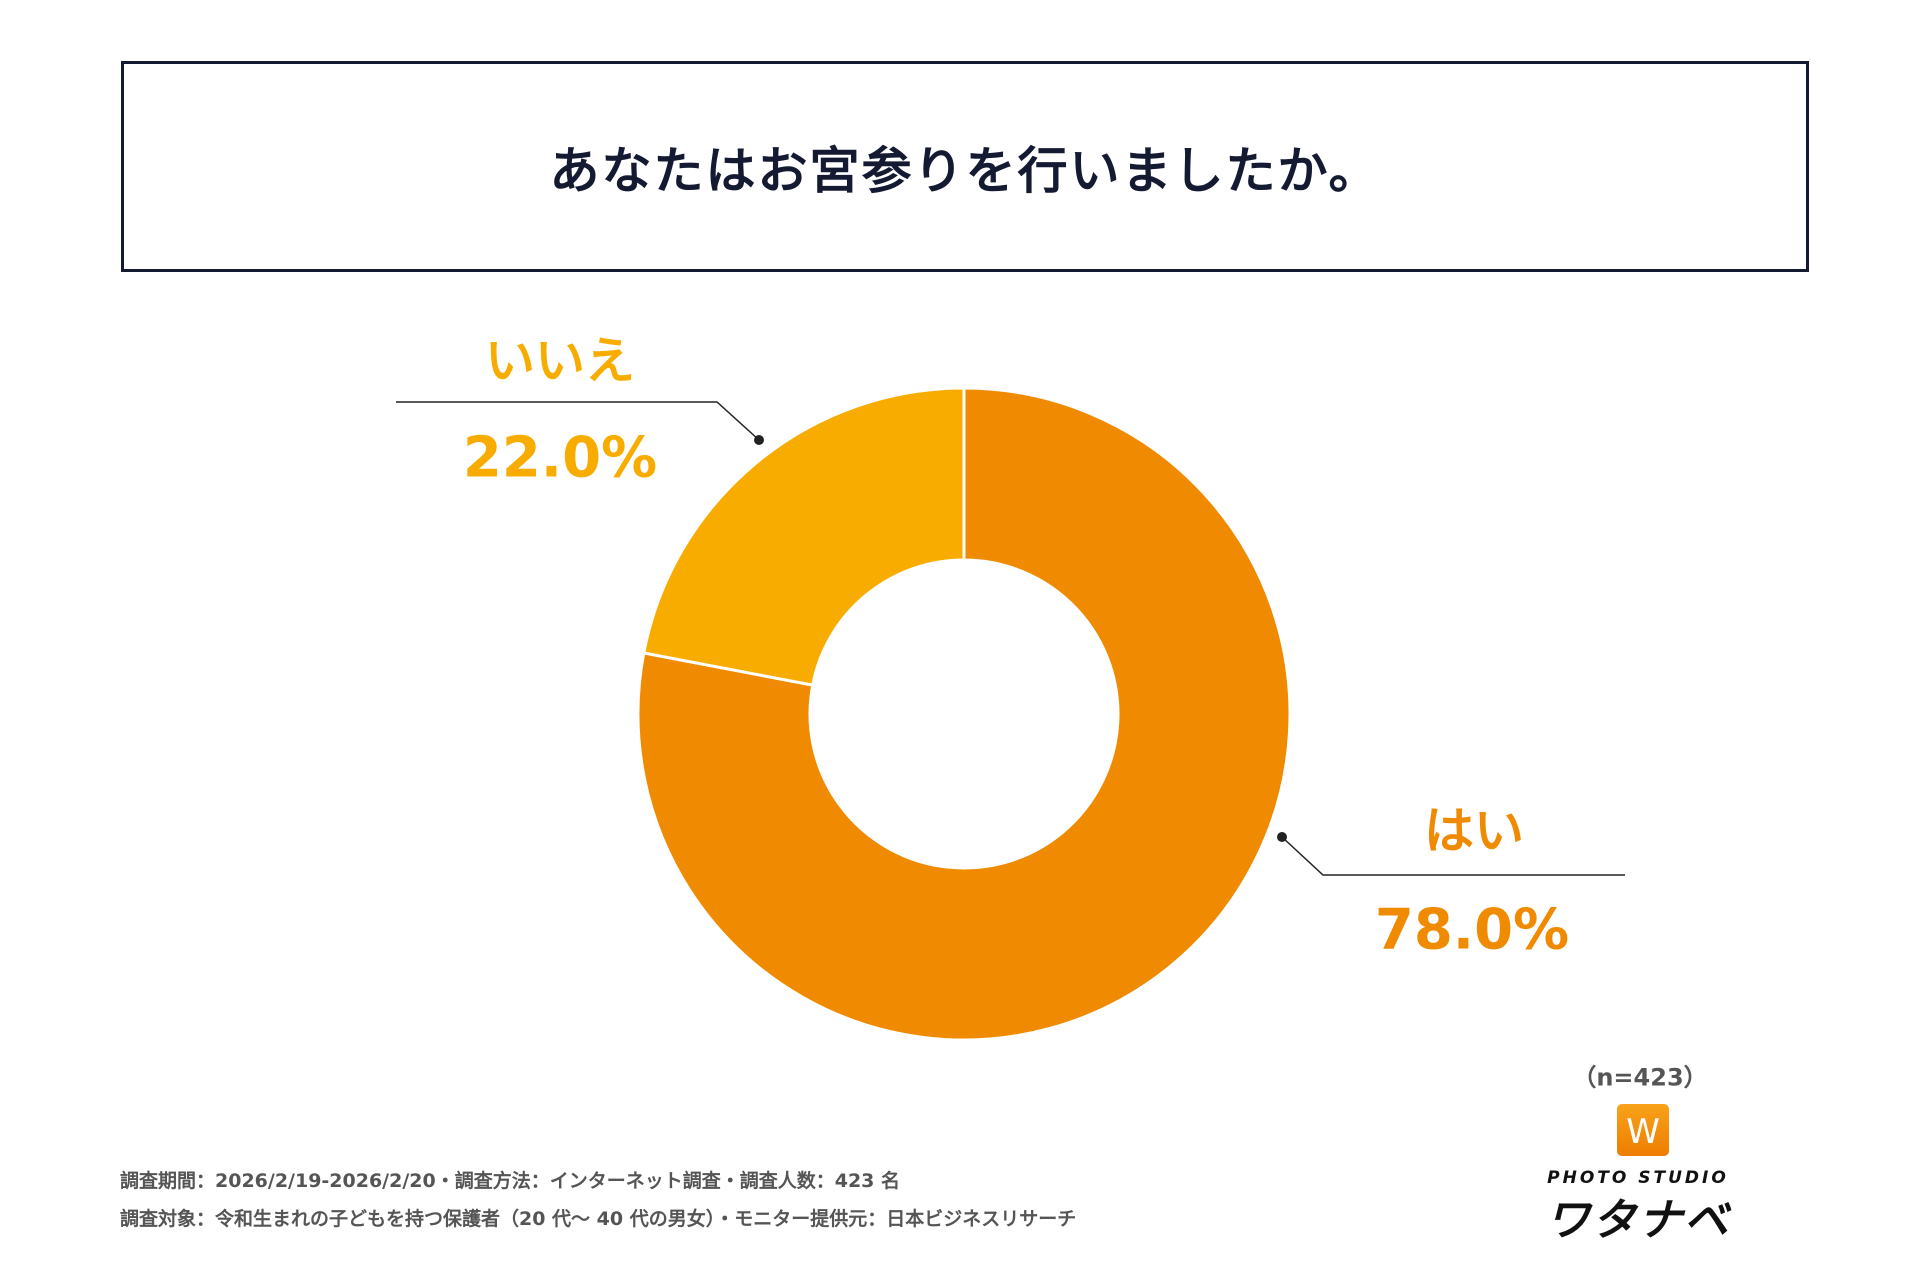  I want to click on photo-studio-watanabe-logo: W PHOTO STUDIO ワタナベ, so click(1638, 1173).